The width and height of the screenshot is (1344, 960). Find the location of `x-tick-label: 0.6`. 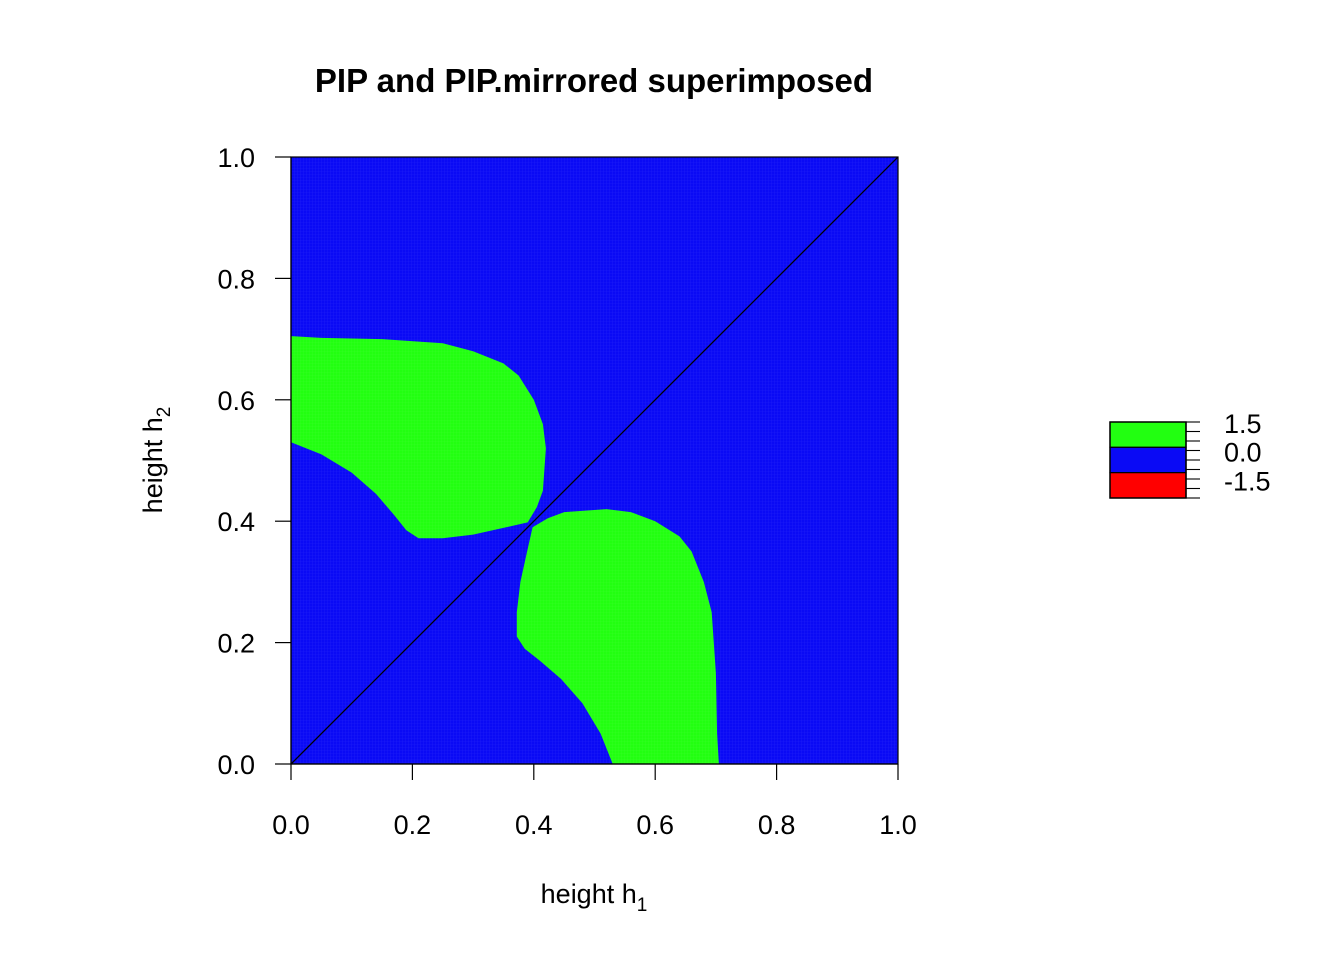

x-tick-label: 0.6 is located at coordinates (655, 825).